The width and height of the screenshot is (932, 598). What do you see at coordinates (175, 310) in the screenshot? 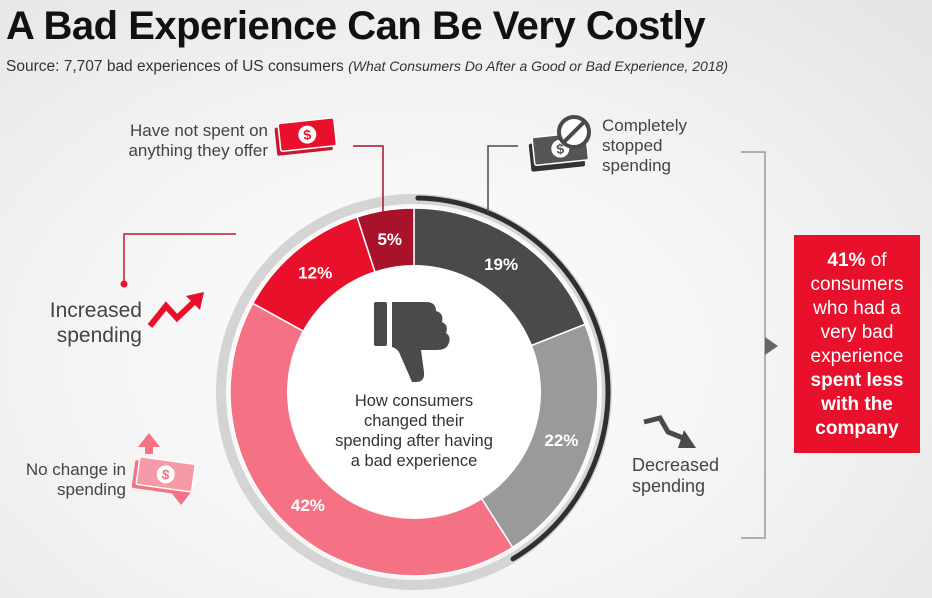
I see `trend-up-icon` at bounding box center [175, 310].